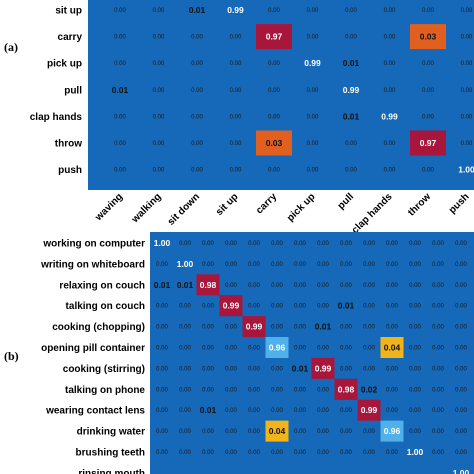 This screenshot has height=474, width=474. Describe the element at coordinates (369, 389) in the screenshot. I see `cell-value-b: 0.02` at that location.